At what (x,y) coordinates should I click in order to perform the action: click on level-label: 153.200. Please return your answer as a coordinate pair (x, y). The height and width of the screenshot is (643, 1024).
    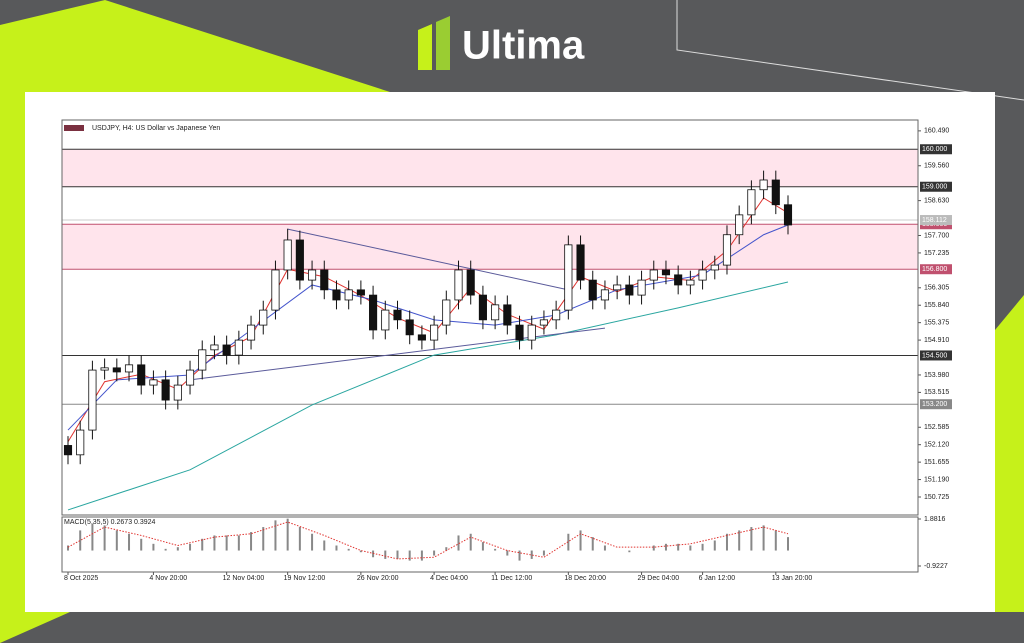
    Looking at the image, I should click on (934, 404).